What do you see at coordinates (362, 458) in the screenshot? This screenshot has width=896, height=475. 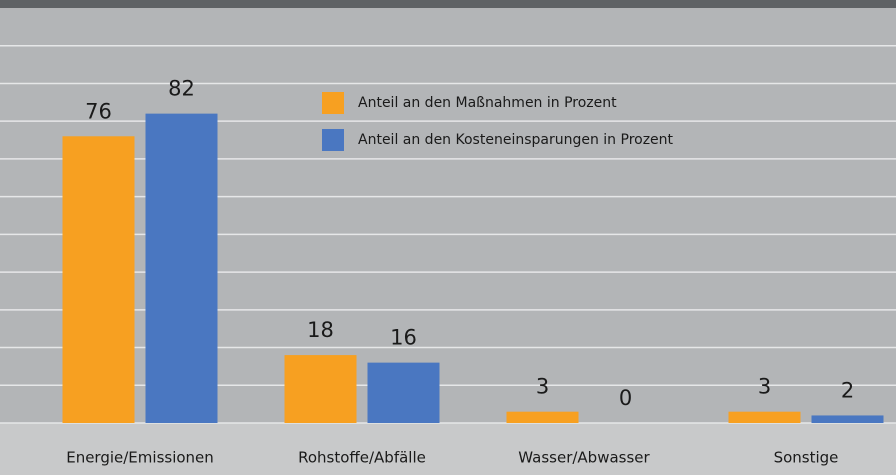 I see `x-tick-label: Rohstoffe/Abfälle` at bounding box center [362, 458].